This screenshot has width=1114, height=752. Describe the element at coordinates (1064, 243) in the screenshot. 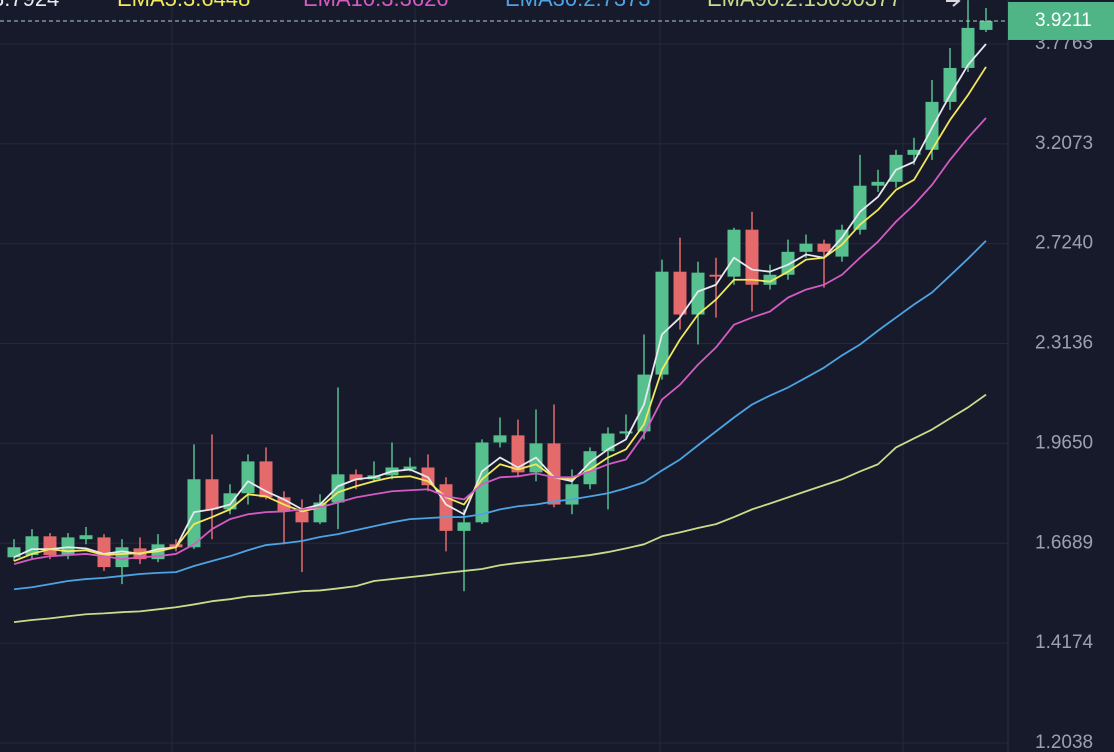

I see `y-tick-label: 2.7240` at that location.